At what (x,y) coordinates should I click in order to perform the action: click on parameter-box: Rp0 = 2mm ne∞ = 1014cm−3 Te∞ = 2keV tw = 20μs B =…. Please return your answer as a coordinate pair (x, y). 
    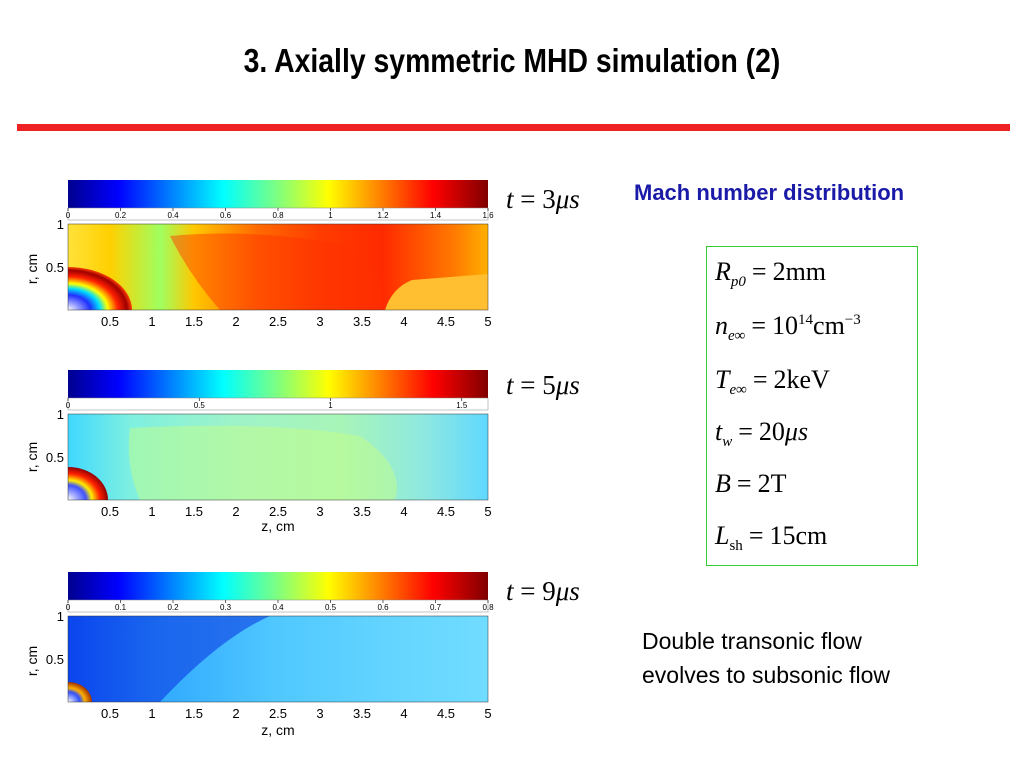
    Looking at the image, I should click on (812, 406).